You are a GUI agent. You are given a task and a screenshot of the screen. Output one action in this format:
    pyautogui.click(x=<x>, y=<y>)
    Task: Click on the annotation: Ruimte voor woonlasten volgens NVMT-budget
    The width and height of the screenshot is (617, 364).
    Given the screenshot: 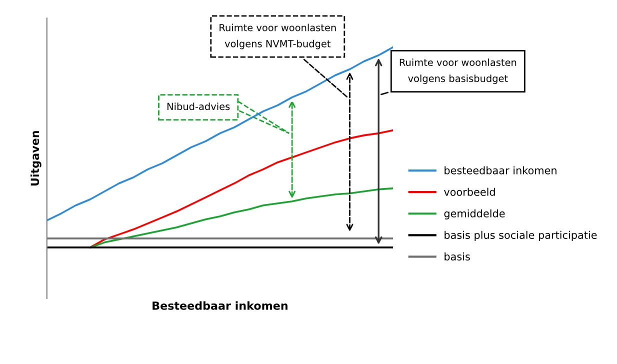 What is the action you would take?
    pyautogui.click(x=278, y=37)
    